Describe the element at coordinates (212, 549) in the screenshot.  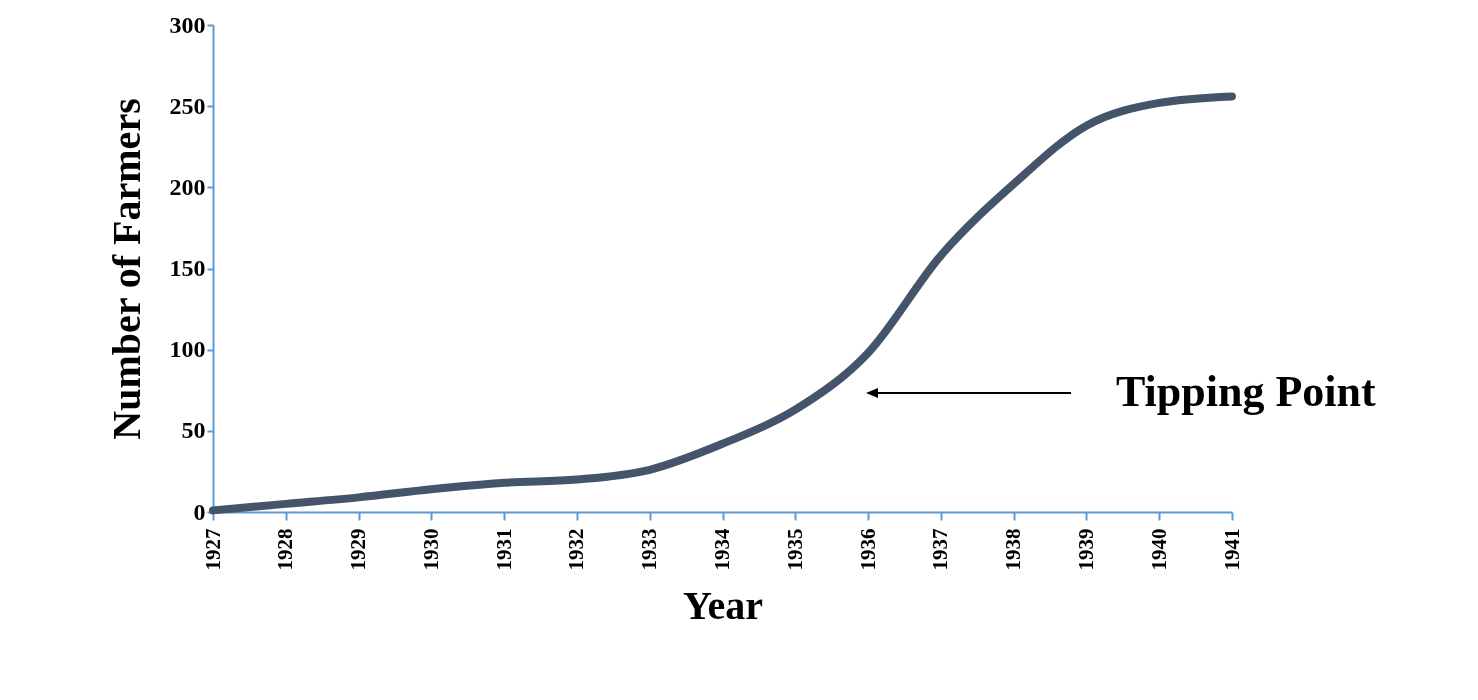
I see `x-tick-label: 1927` at that location.